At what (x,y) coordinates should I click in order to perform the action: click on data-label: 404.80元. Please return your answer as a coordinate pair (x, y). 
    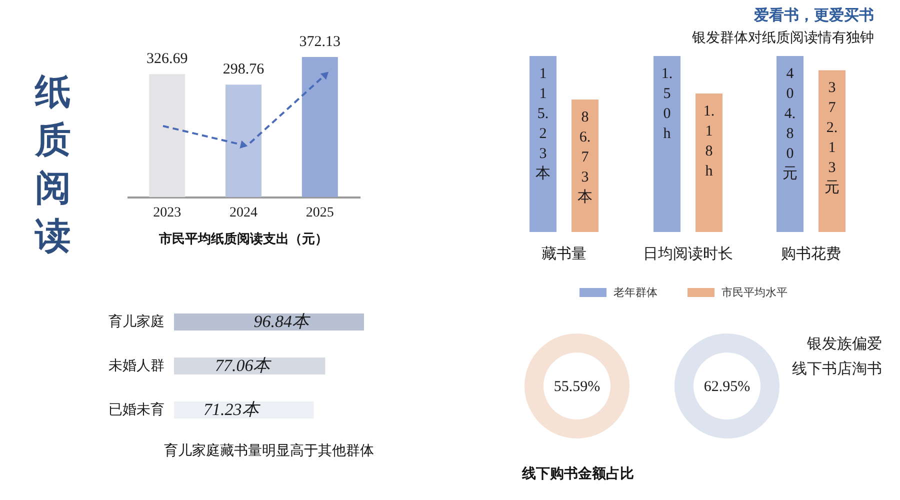
    Looking at the image, I should click on (790, 124).